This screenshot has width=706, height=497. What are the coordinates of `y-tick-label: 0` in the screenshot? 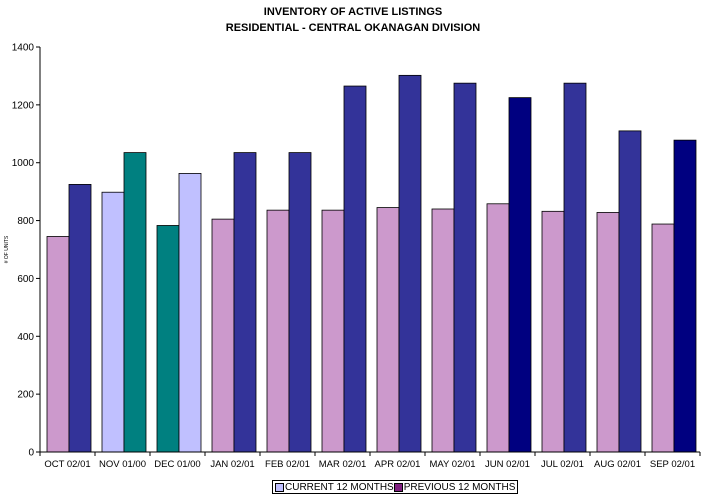 It's located at (31, 453).